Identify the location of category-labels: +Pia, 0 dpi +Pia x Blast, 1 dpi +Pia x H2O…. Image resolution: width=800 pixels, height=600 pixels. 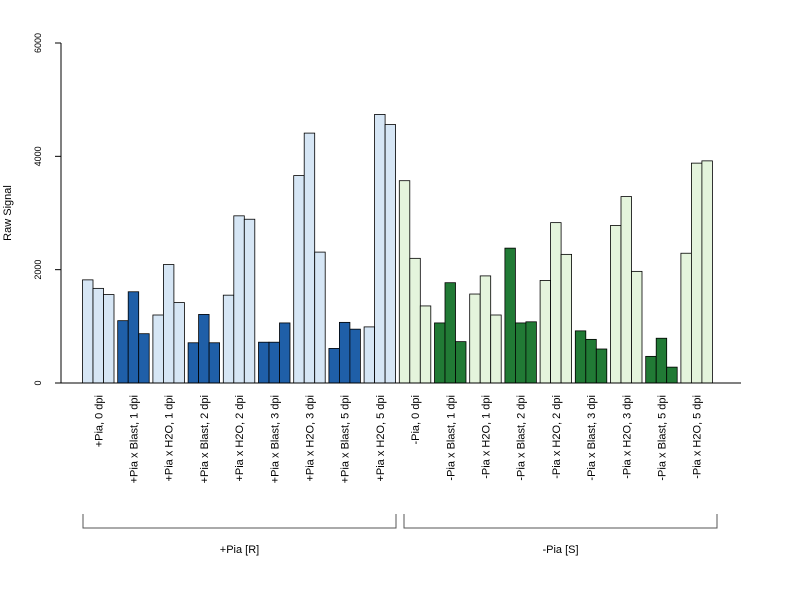
(398, 439).